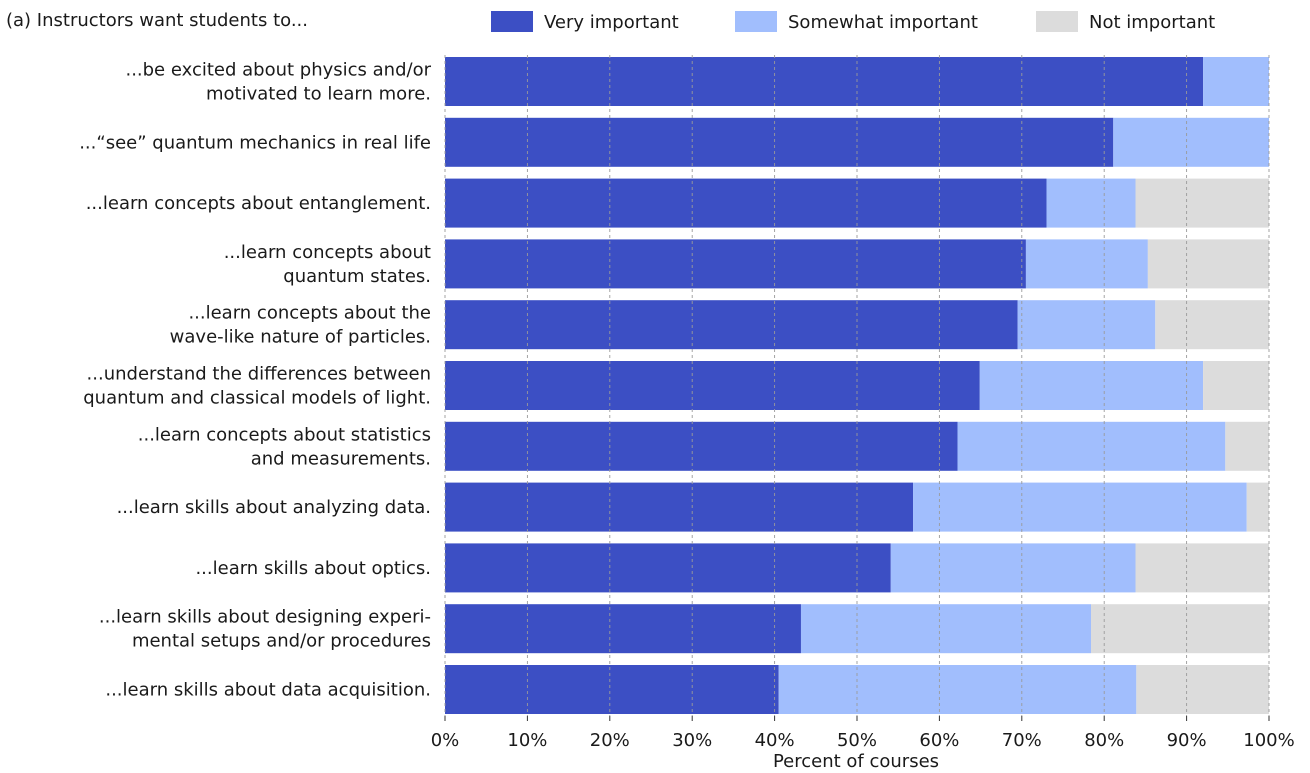 The width and height of the screenshot is (1310, 773). Describe the element at coordinates (327, 264) in the screenshot. I see `category-label: ...learn concepts about quantum states.` at that location.